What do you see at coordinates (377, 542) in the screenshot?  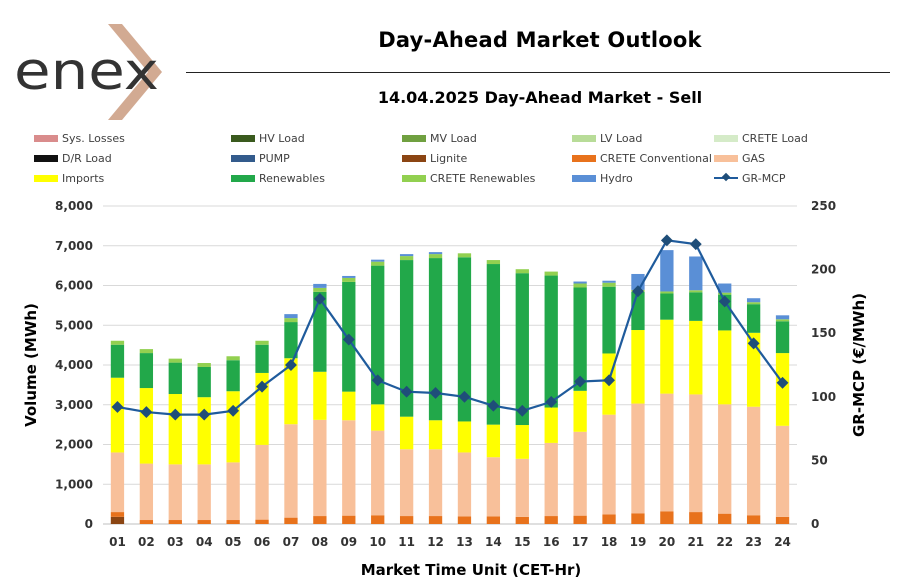 I see `x-tick-label: 10` at bounding box center [377, 542].